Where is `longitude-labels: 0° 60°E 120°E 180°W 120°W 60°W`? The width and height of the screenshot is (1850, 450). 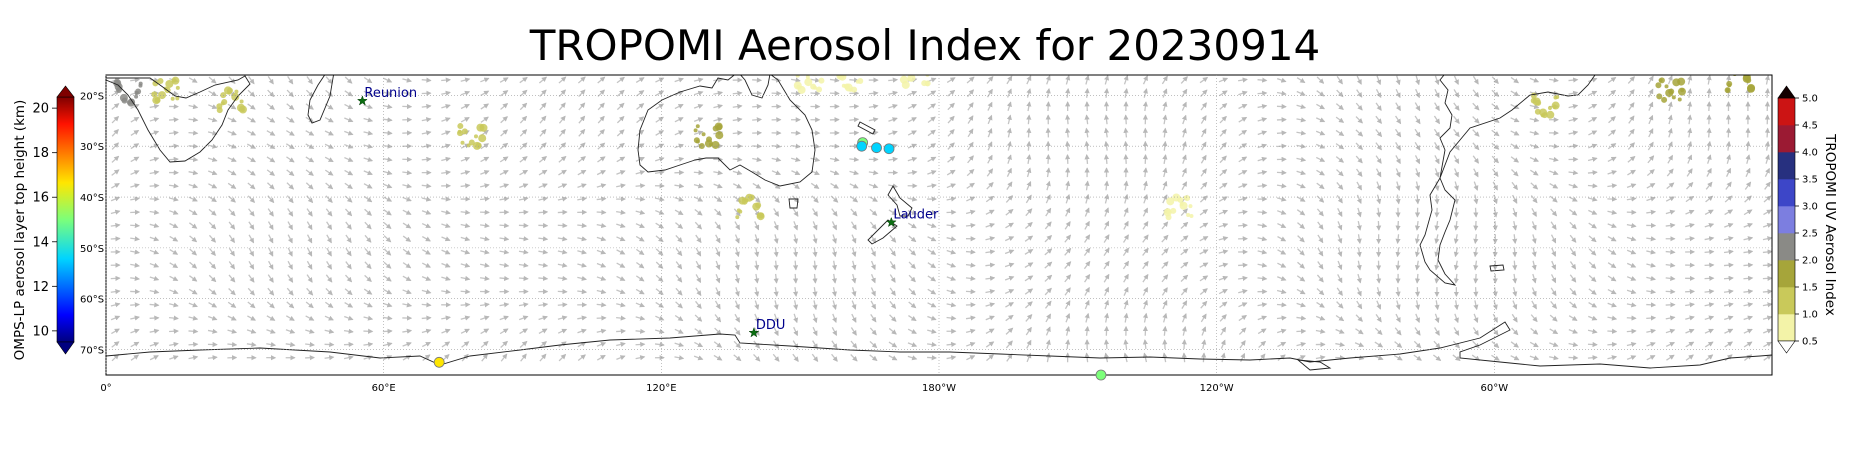
longitude-labels: 0° 60°E 120°E 180°W 120°W 60°W is located at coordinates (804, 388).